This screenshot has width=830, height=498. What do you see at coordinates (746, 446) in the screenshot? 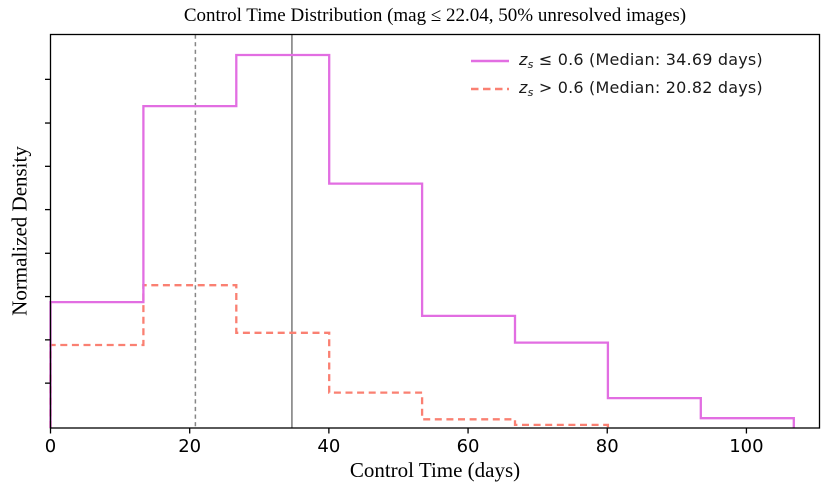
I see `x-tick-label: 100` at bounding box center [746, 446].